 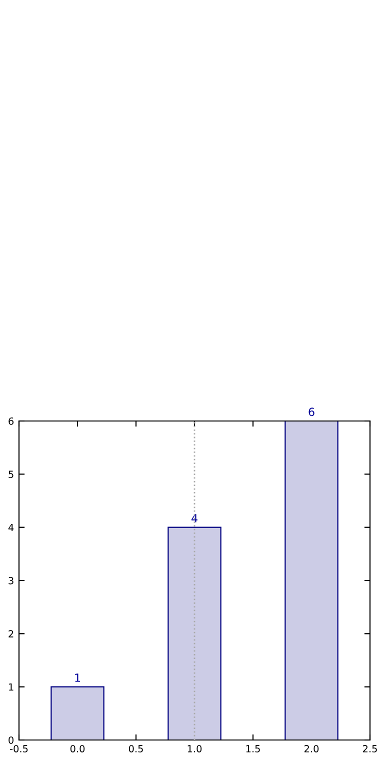 I want to click on x-tick-label: -0.5, so click(x=19, y=748).